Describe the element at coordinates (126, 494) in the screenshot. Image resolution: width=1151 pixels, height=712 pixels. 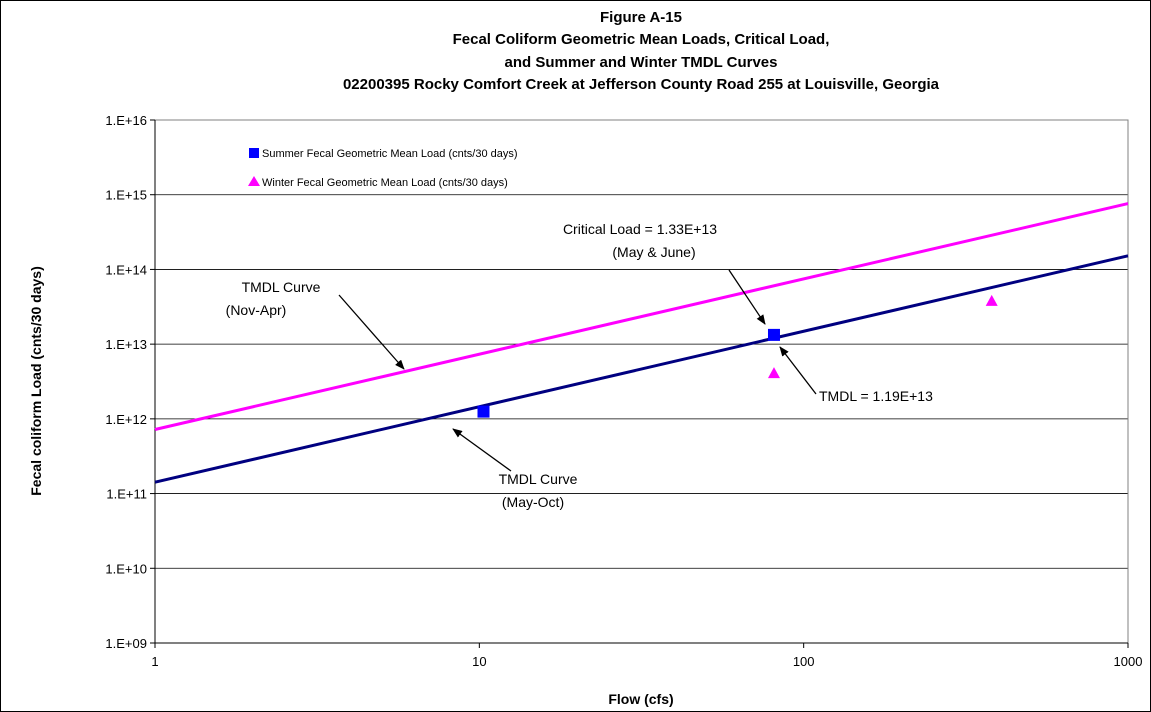
I see `y-tick-label: 1.E+11` at that location.